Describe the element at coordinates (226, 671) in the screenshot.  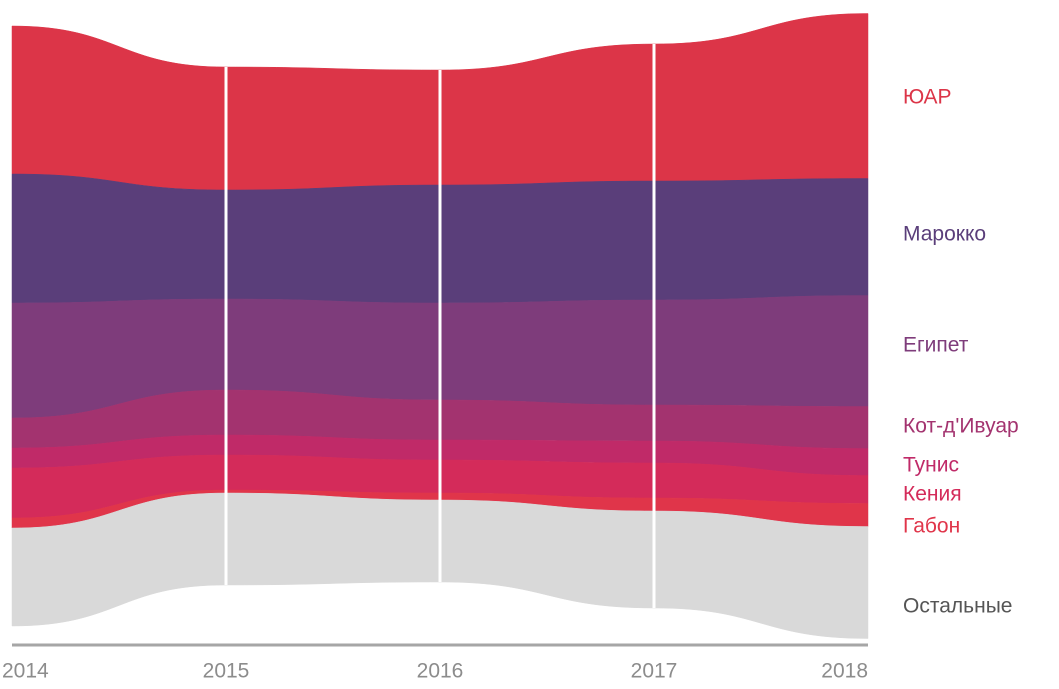
I see `x-tick-label: 2015` at that location.